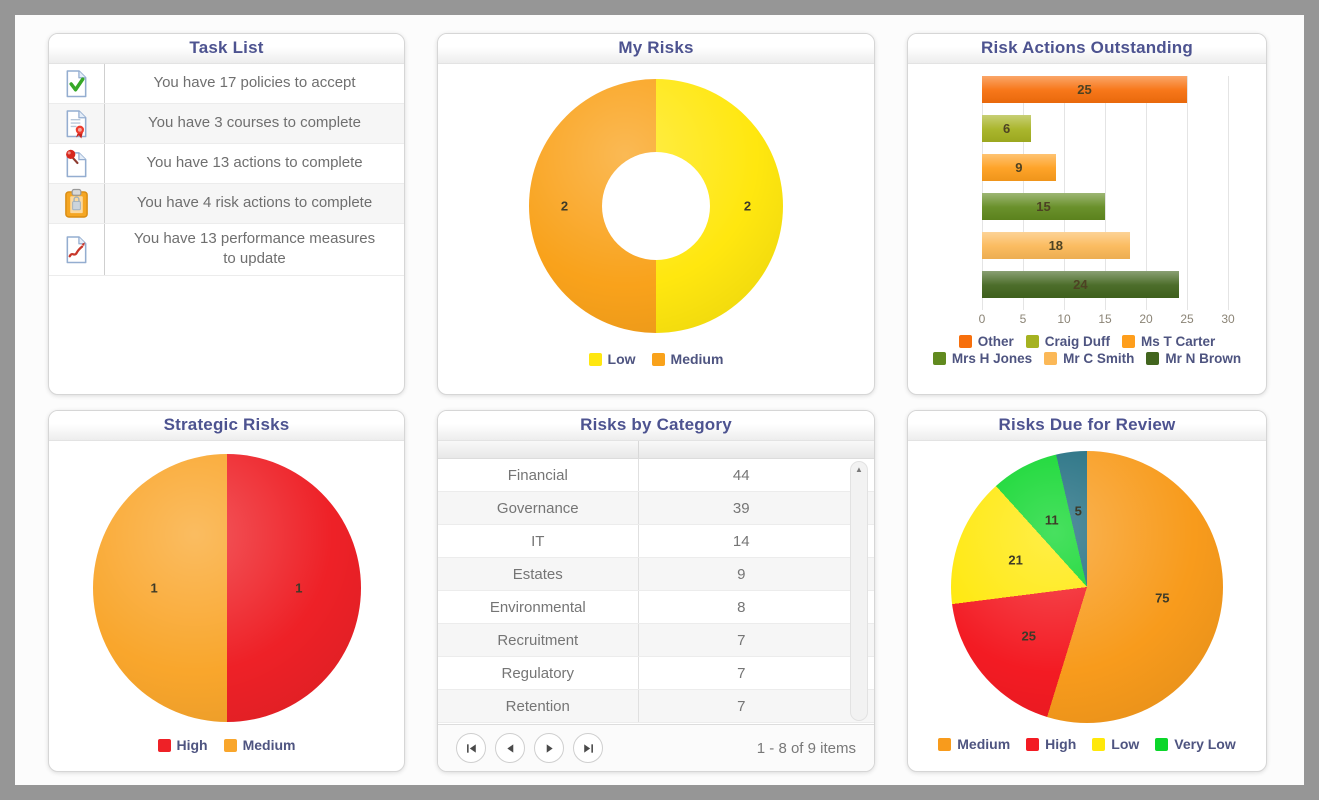 The image size is (1319, 800). What do you see at coordinates (77, 249) in the screenshot?
I see `doc-chart-icon` at bounding box center [77, 249].